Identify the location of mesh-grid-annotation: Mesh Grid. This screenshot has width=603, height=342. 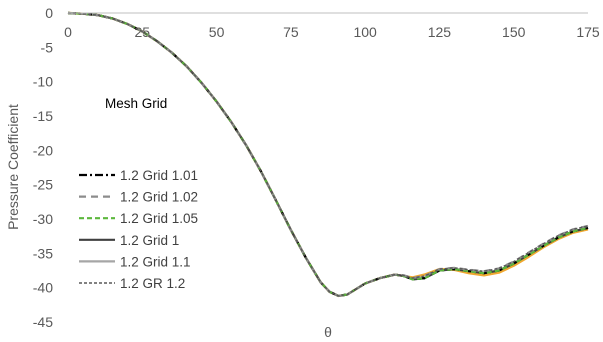
(136, 103).